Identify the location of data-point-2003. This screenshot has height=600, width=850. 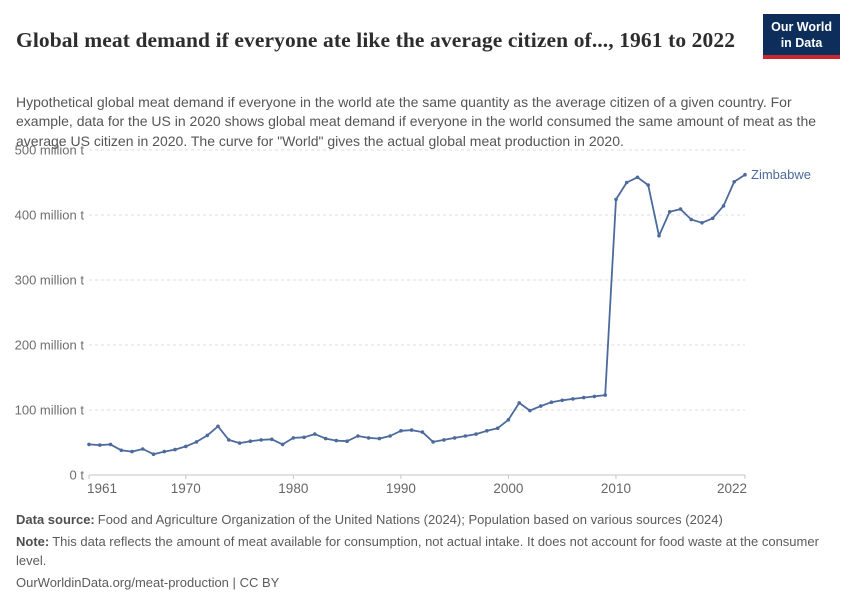
(540, 406).